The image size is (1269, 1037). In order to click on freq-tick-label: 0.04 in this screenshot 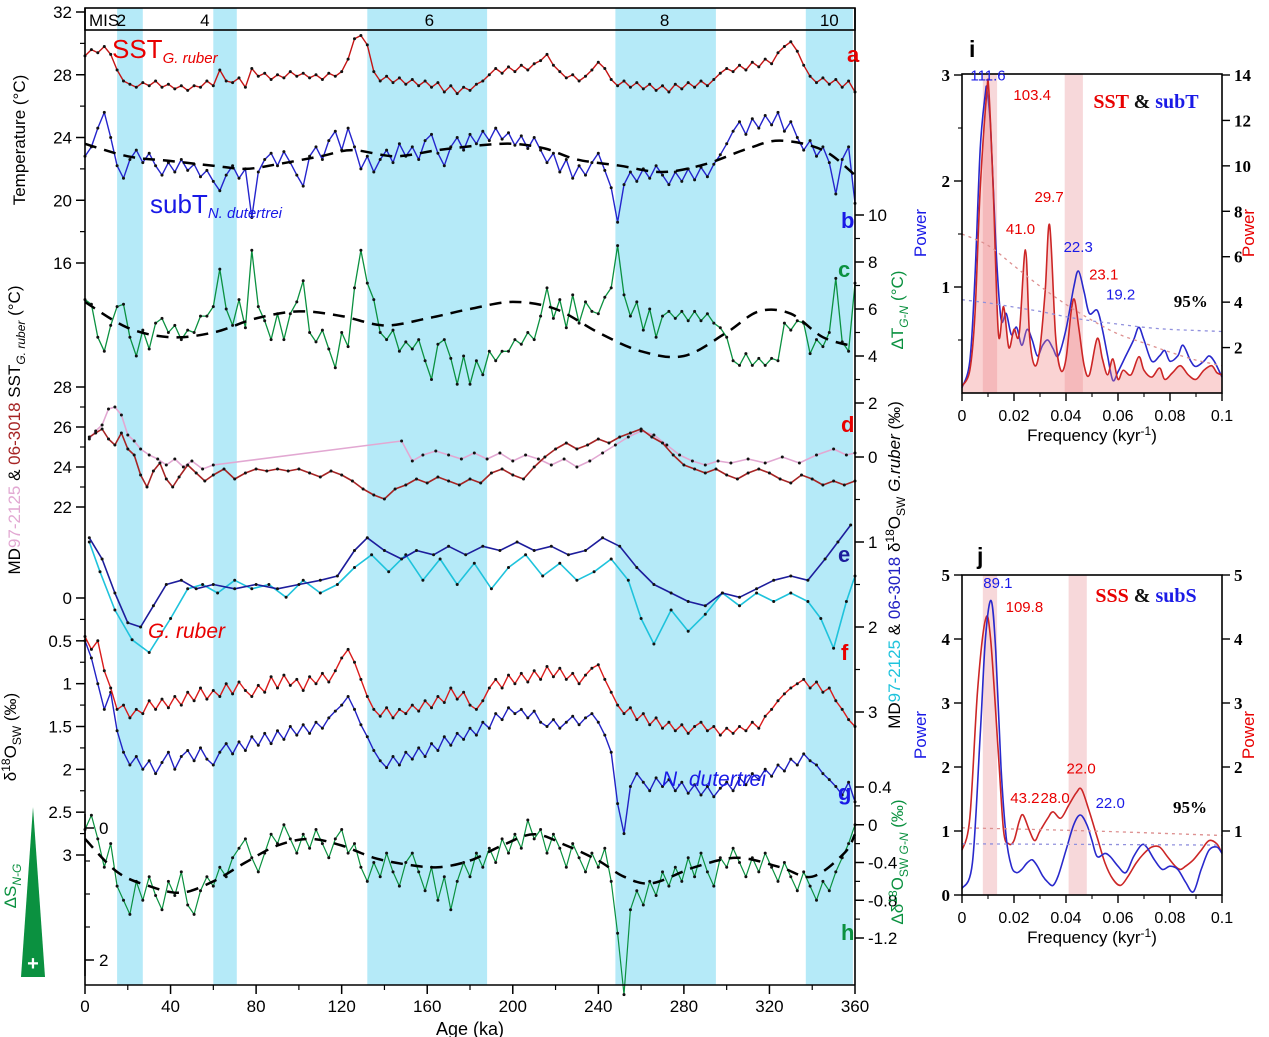, I will do `click(1065, 918)`.